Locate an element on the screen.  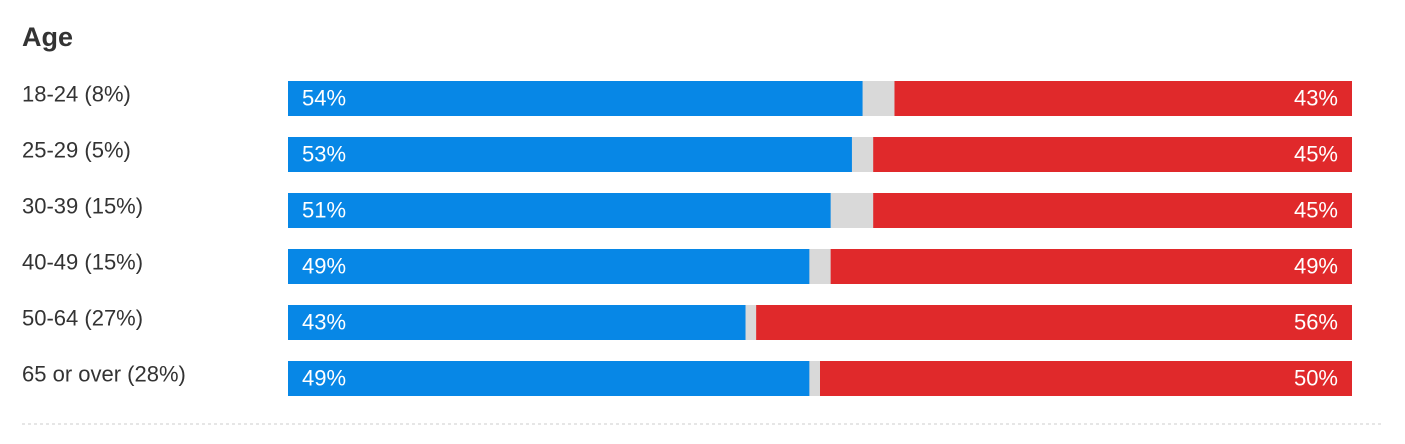
row-label: 30-39 (15%) is located at coordinates (82, 205).